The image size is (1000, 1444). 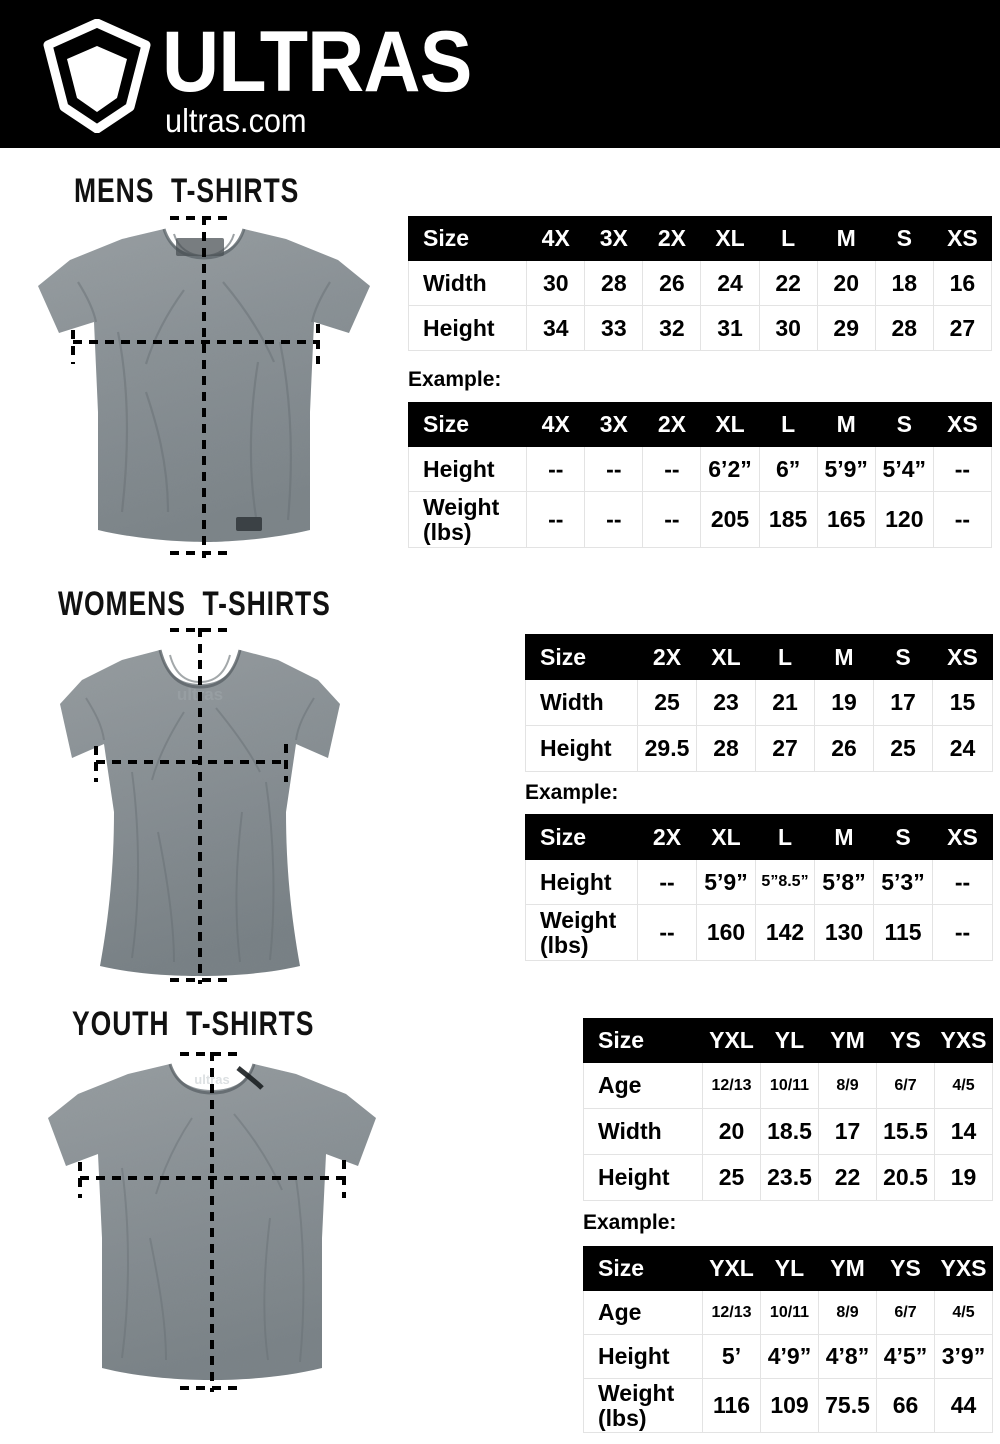 I want to click on cell: 4’9”, so click(x=789, y=1356).